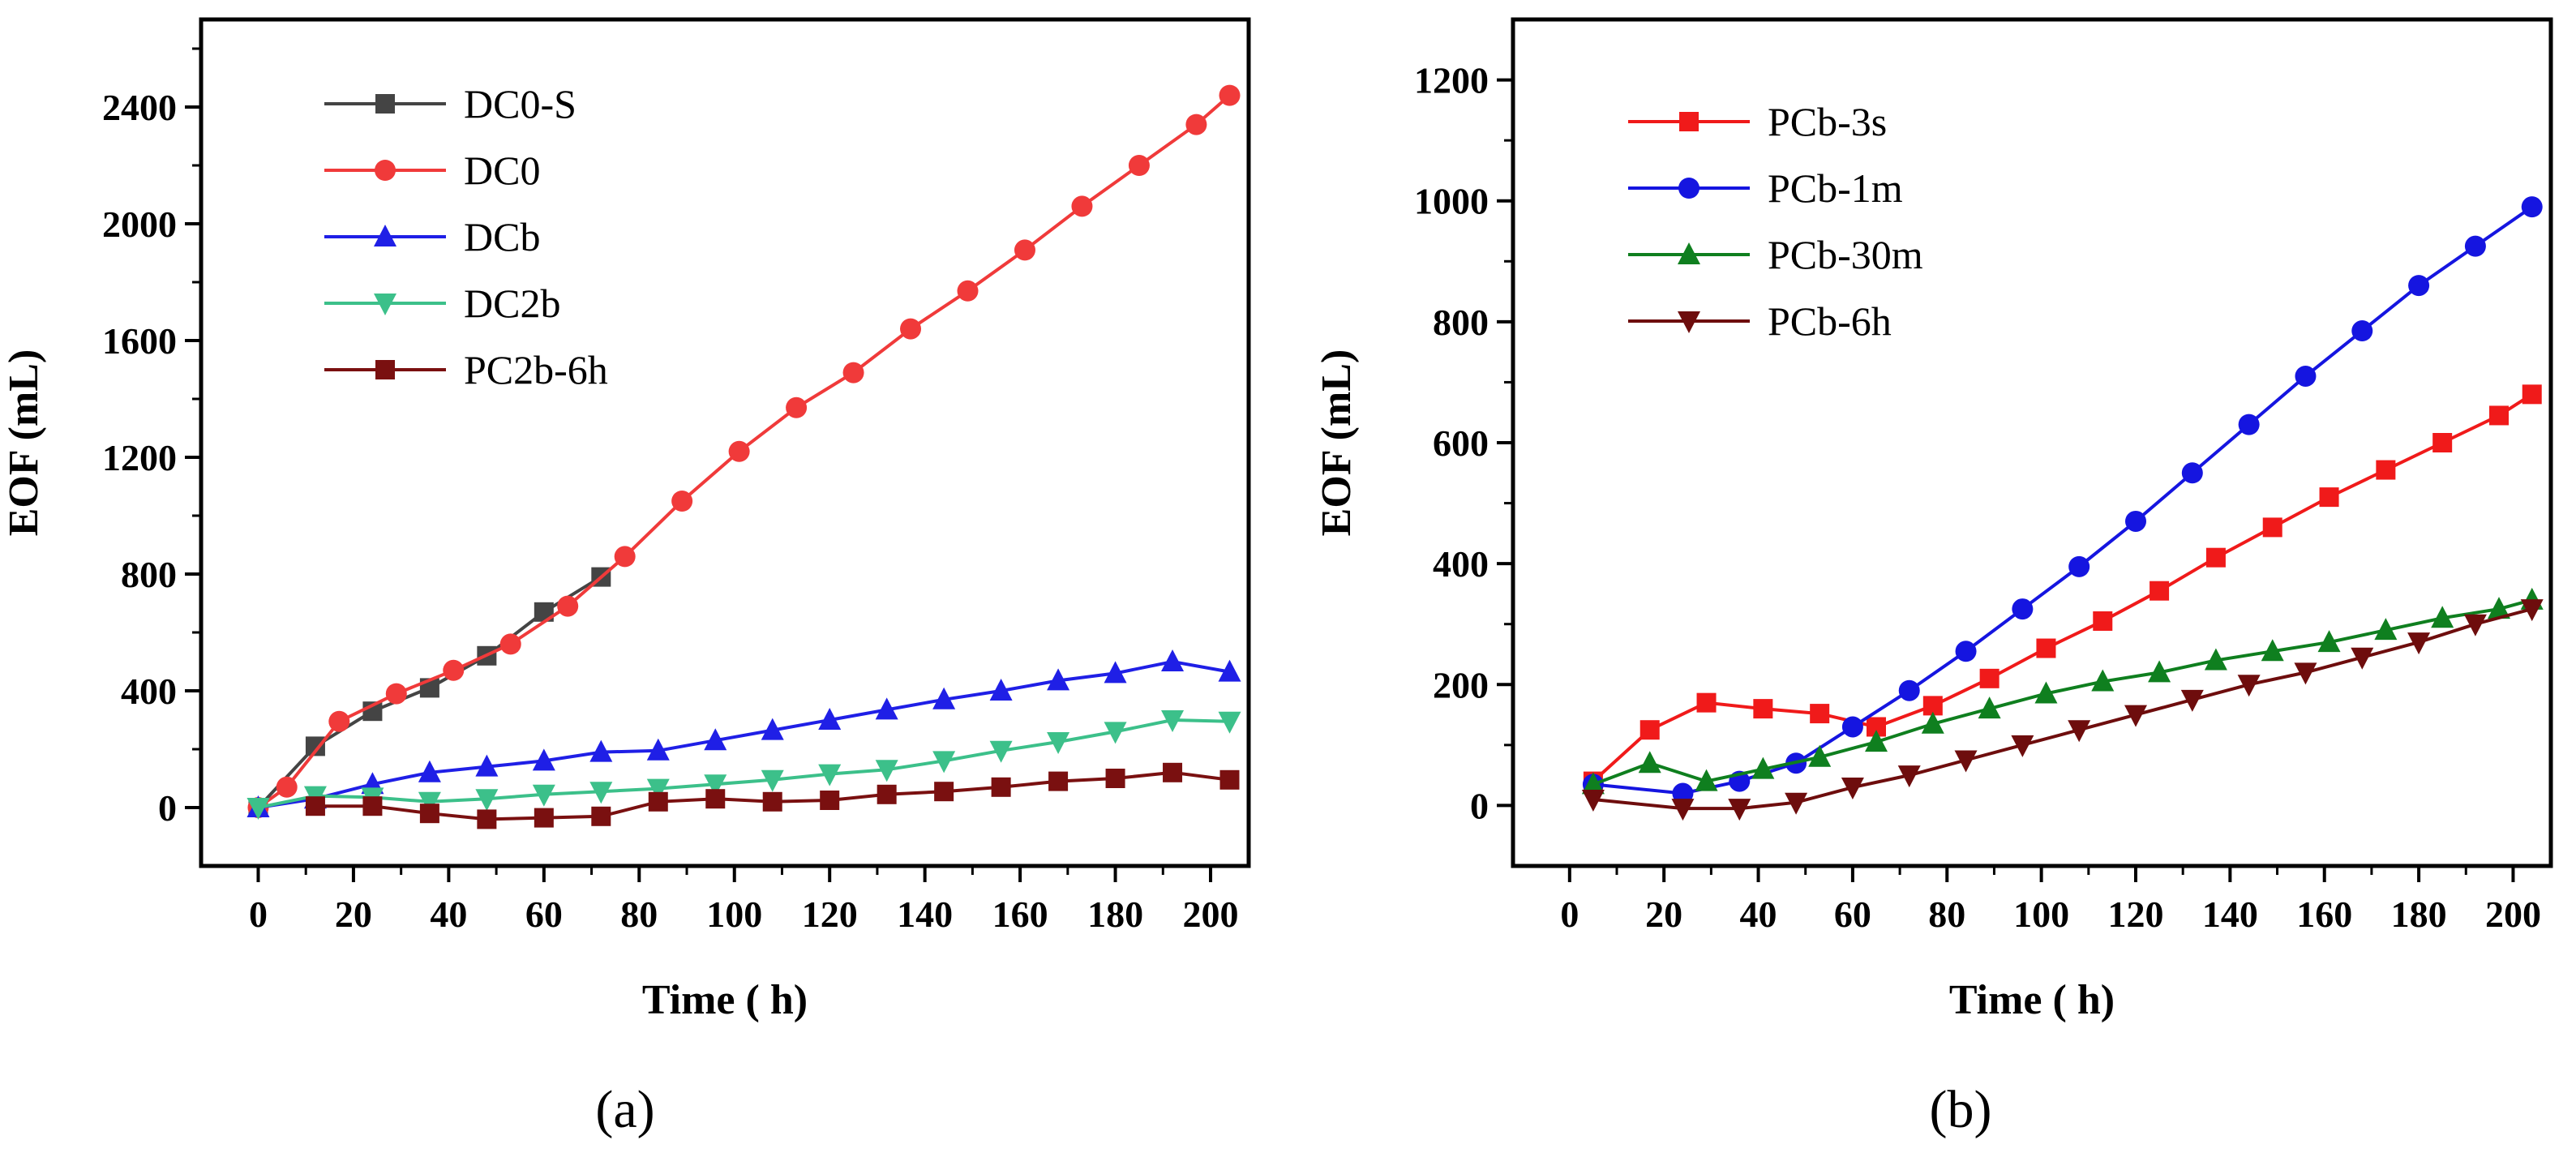  I want to click on y-tick-label: 1000, so click(1451, 202).